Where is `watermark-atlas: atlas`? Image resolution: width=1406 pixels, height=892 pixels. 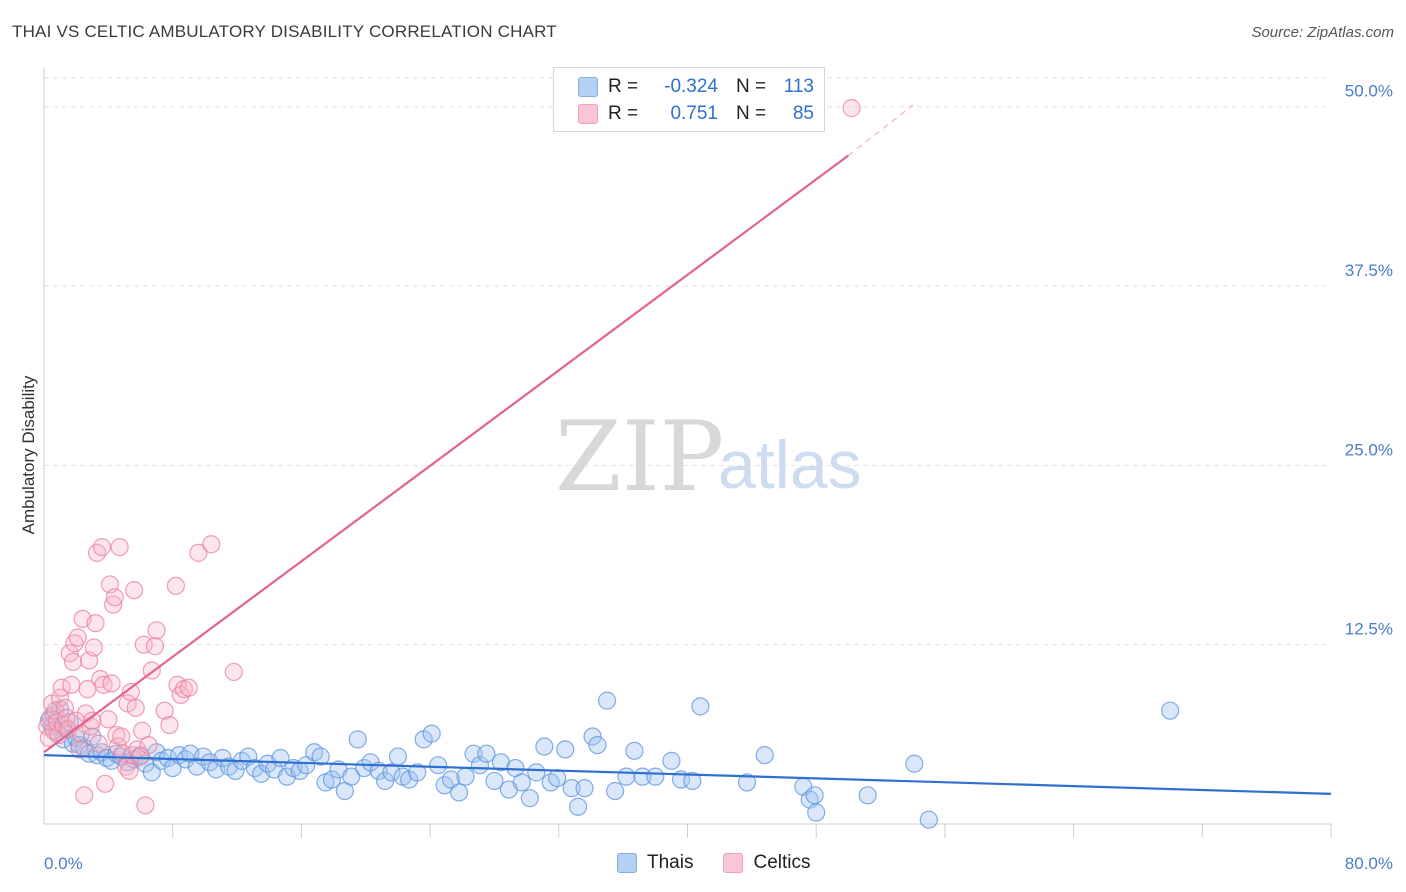 watermark-atlas: atlas is located at coordinates (790, 465).